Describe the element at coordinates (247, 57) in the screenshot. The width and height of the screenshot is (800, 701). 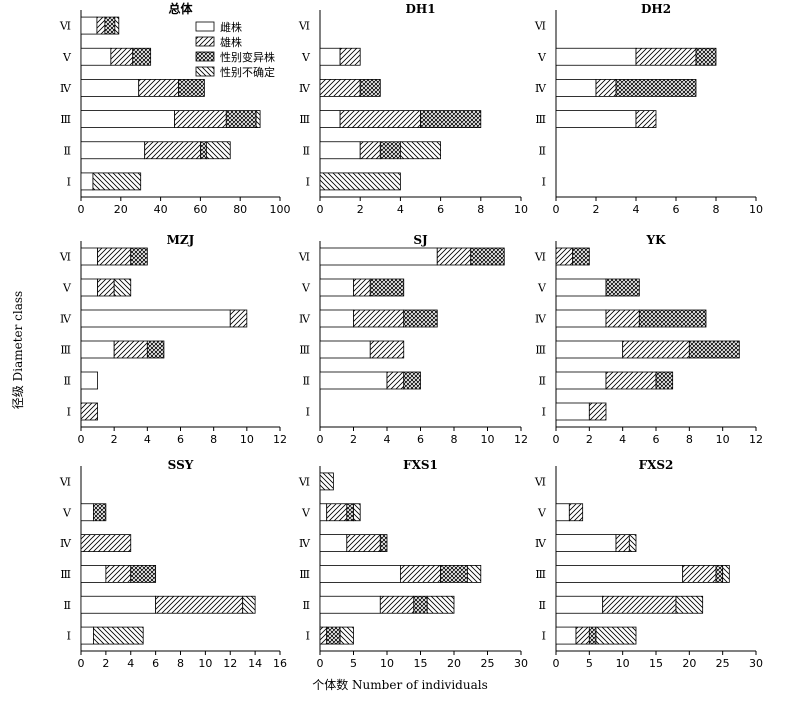
I see `legend-label: 性别变异株` at that location.